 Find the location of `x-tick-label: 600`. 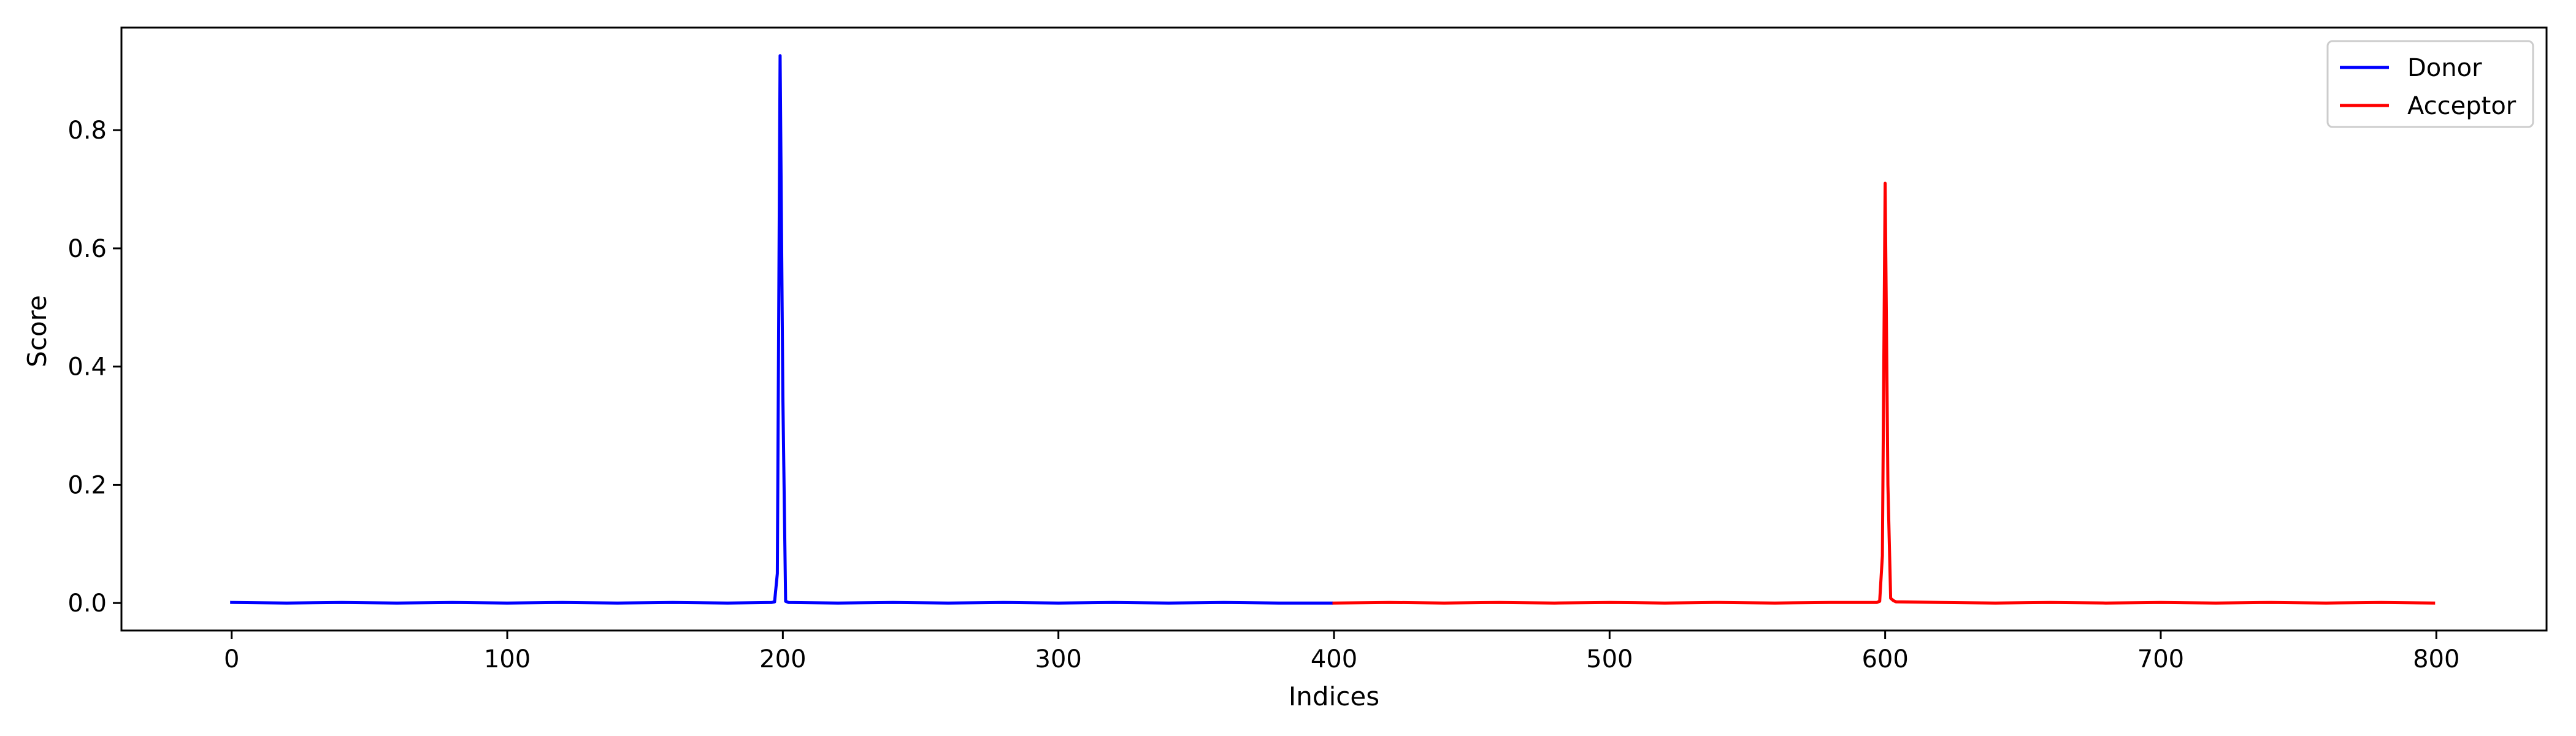

x-tick-label: 600 is located at coordinates (1884, 659).